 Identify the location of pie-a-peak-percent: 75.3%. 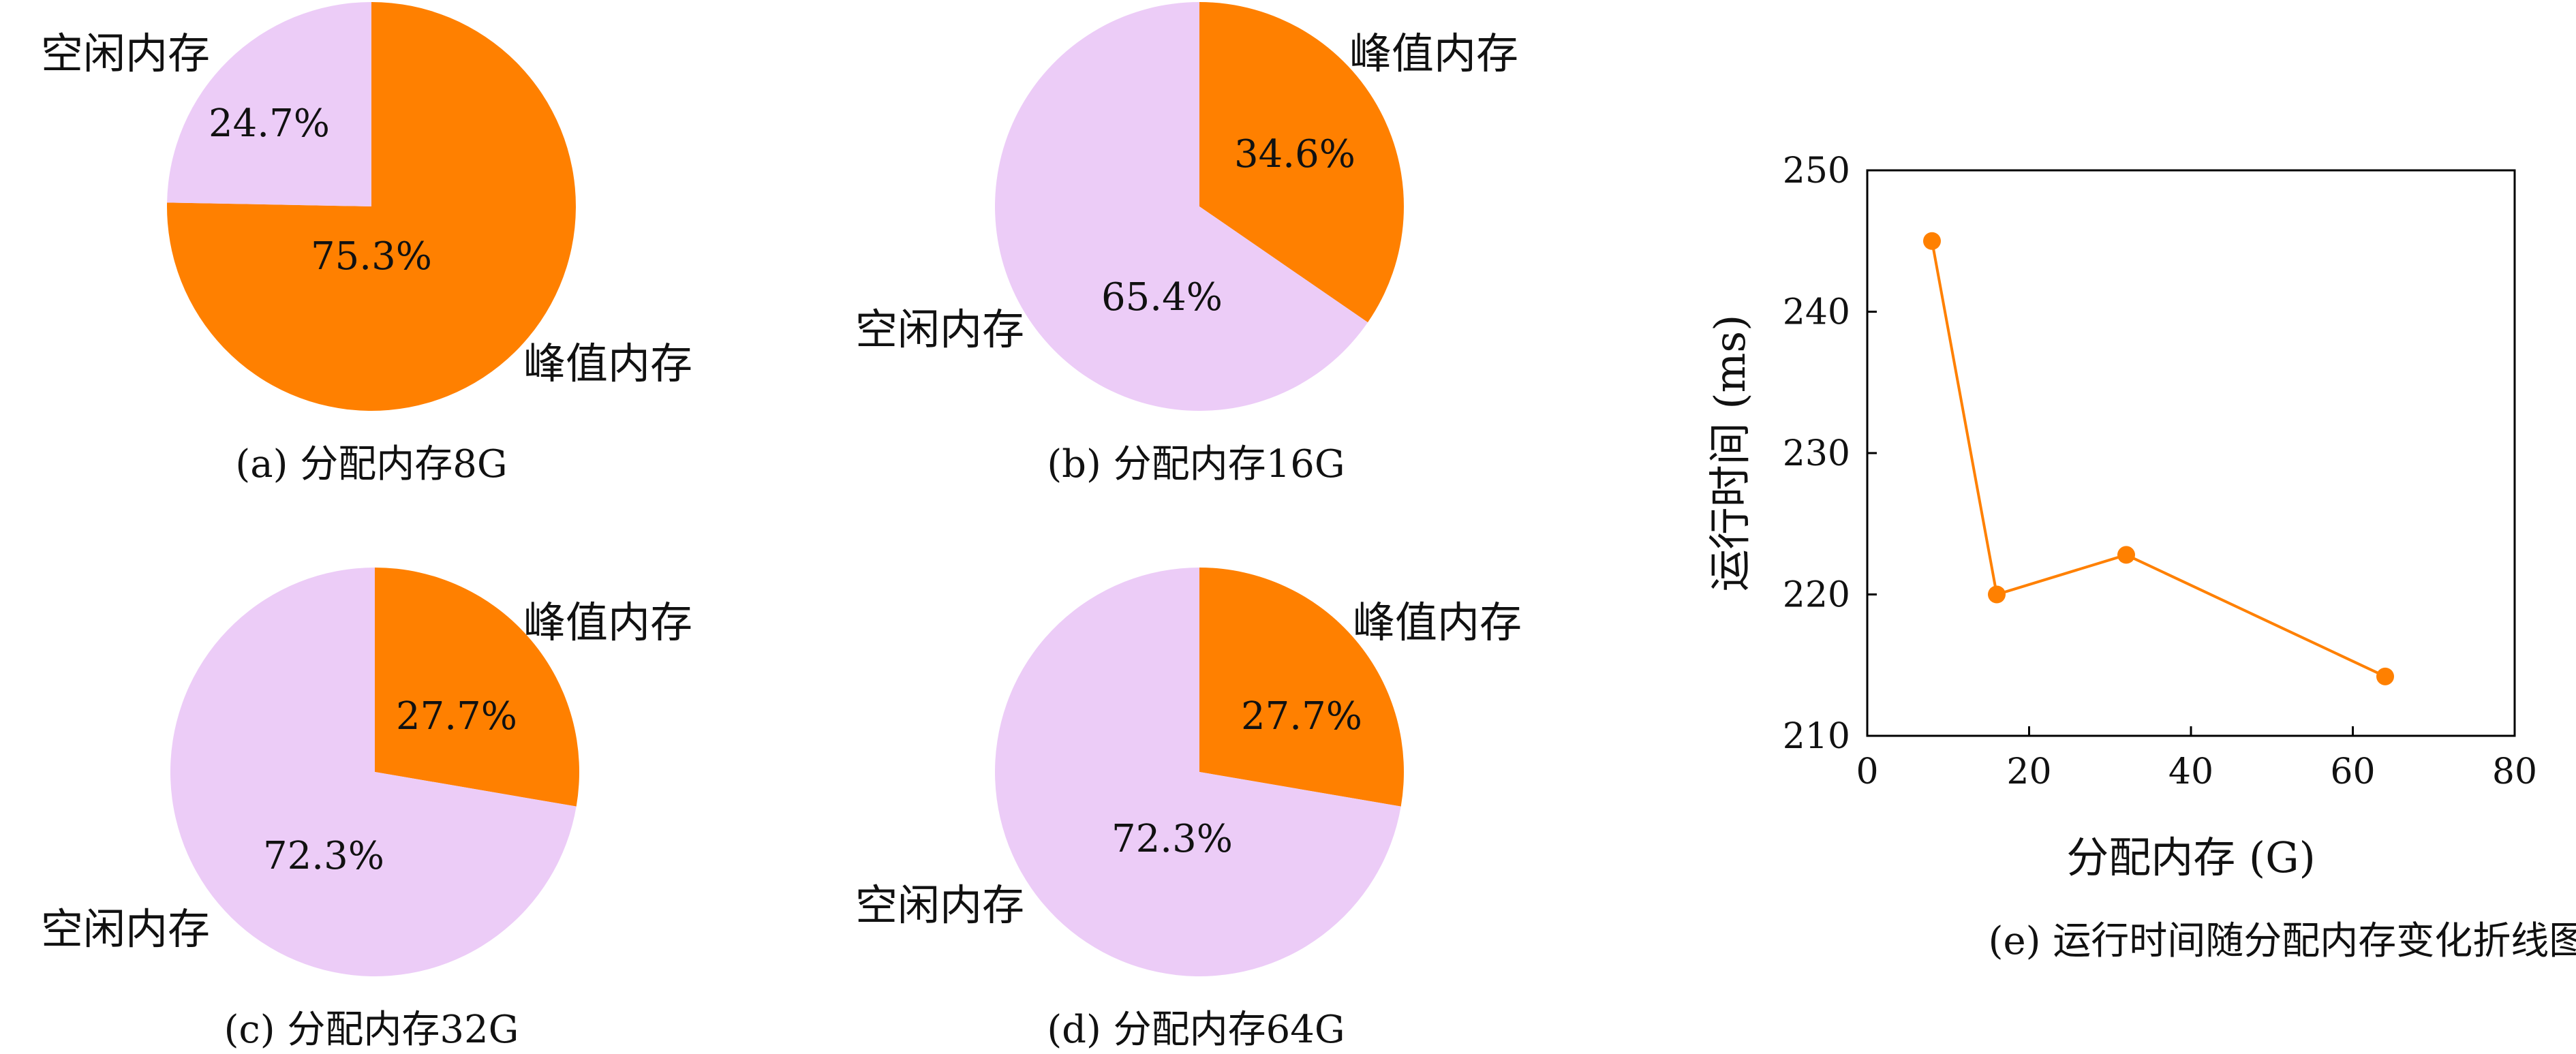
(371, 256).